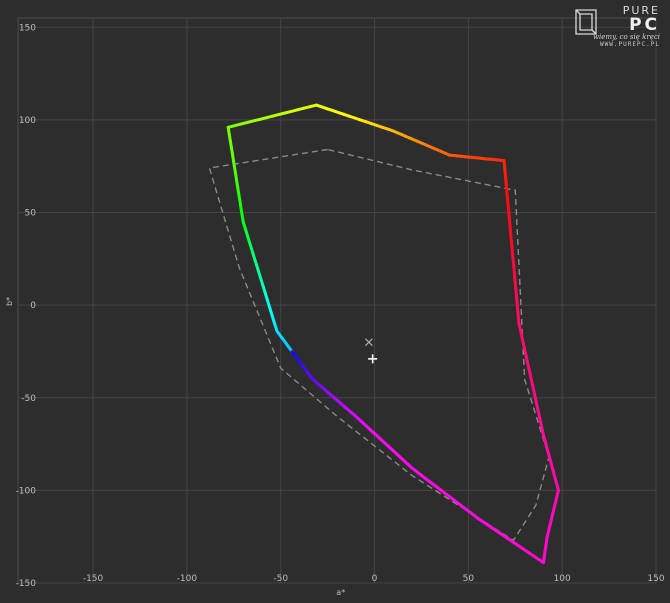 The height and width of the screenshot is (603, 670). I want to click on watermark-brand-top: PURE, so click(641, 10).